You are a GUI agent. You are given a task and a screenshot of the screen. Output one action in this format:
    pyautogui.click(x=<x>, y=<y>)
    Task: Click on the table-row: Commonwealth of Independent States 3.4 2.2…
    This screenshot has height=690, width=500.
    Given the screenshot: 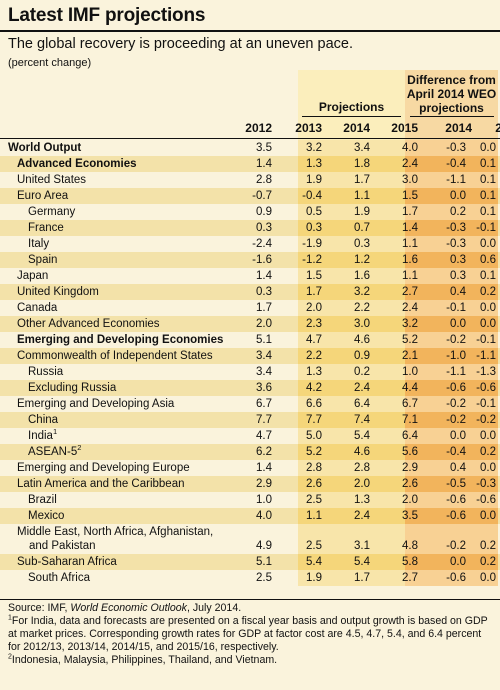 What is the action you would take?
    pyautogui.click(x=250, y=356)
    